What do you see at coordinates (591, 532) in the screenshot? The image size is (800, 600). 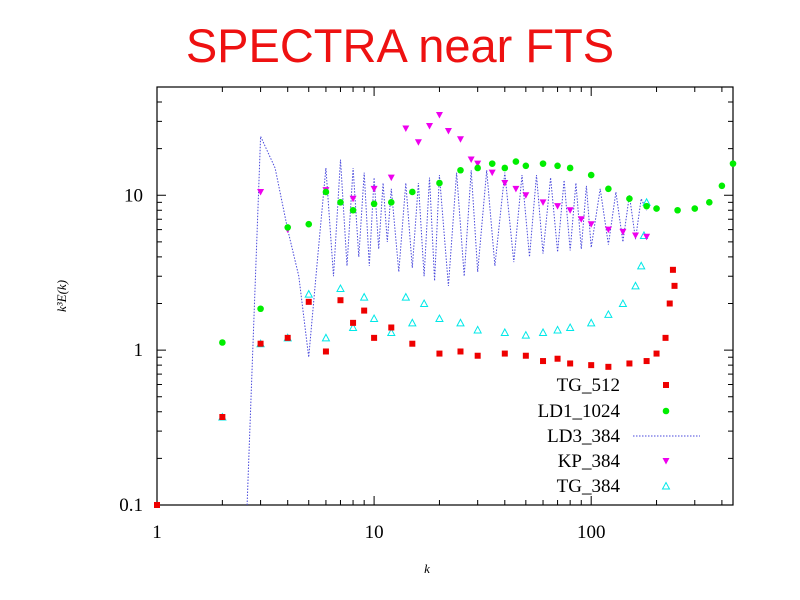 I see `x-tick-label: 100` at bounding box center [591, 532].